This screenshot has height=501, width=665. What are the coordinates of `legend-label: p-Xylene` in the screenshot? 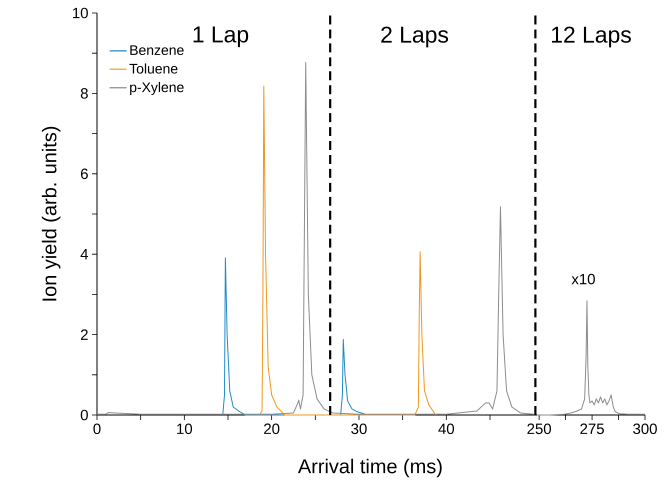 It's located at (157, 88).